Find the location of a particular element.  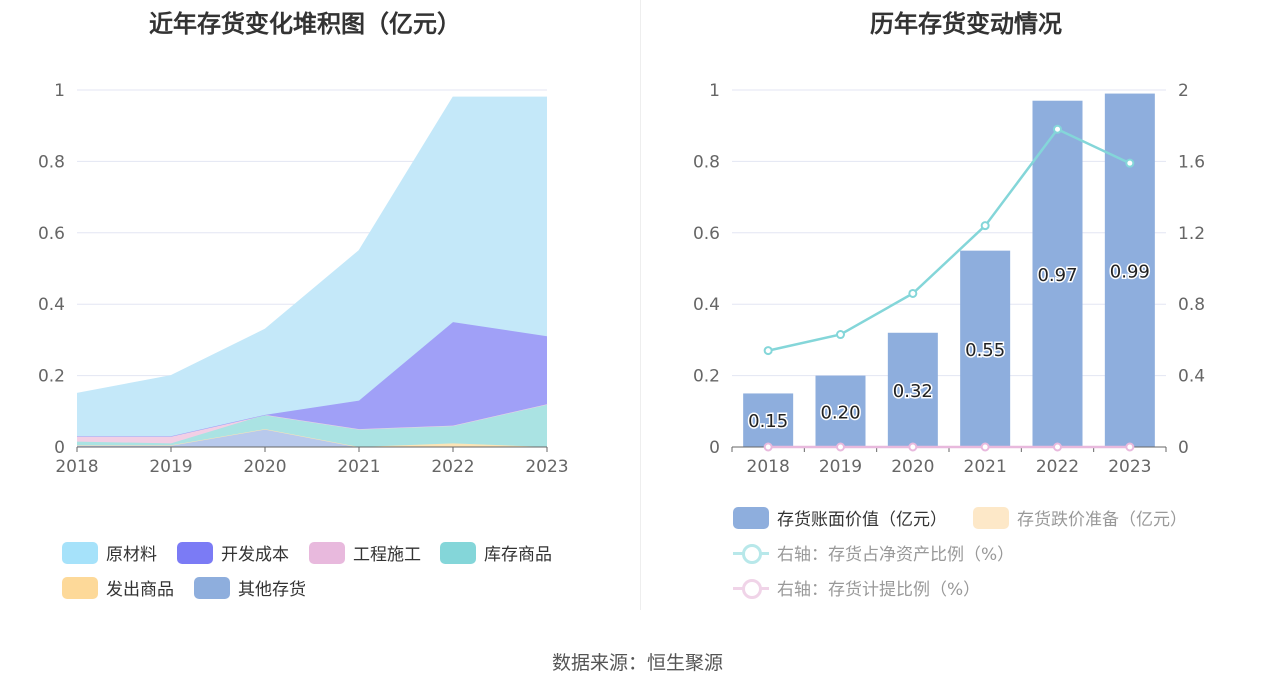

bar-data-label: 0.99 is located at coordinates (1130, 271).